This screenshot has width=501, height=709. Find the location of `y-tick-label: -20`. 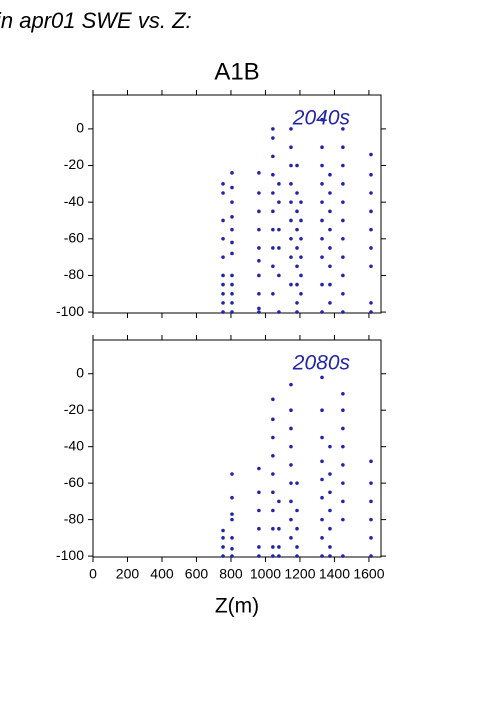

y-tick-label: -20 is located at coordinates (74, 409).